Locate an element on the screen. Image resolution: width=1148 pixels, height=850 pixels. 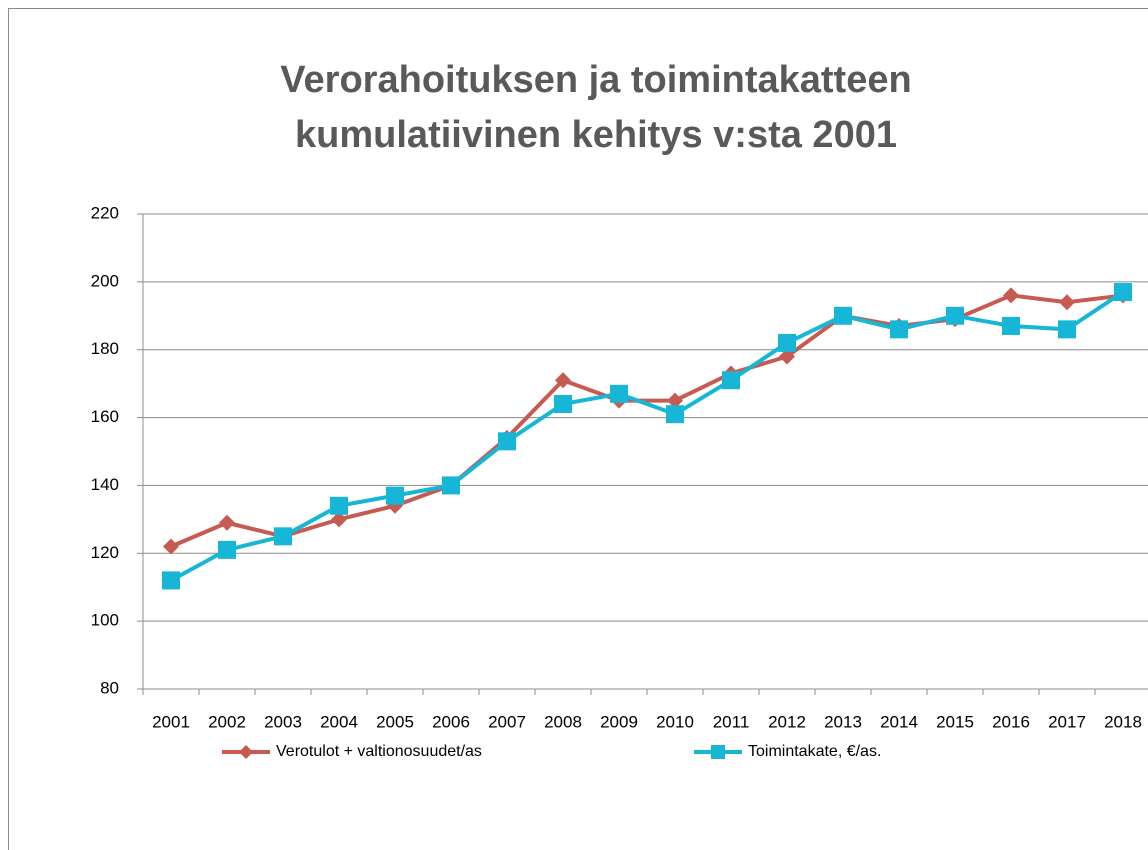
y-tick-label: 140 is located at coordinates (105, 484).